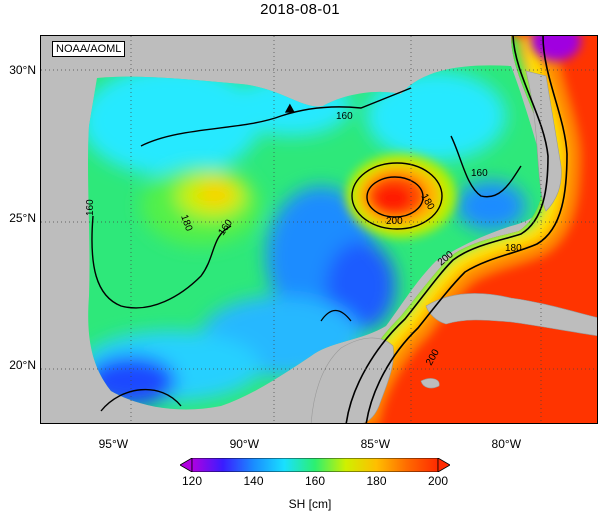 The width and height of the screenshot is (600, 515). Describe the element at coordinates (22, 365) in the screenshot. I see `lat-label-20n: 20°N` at that location.